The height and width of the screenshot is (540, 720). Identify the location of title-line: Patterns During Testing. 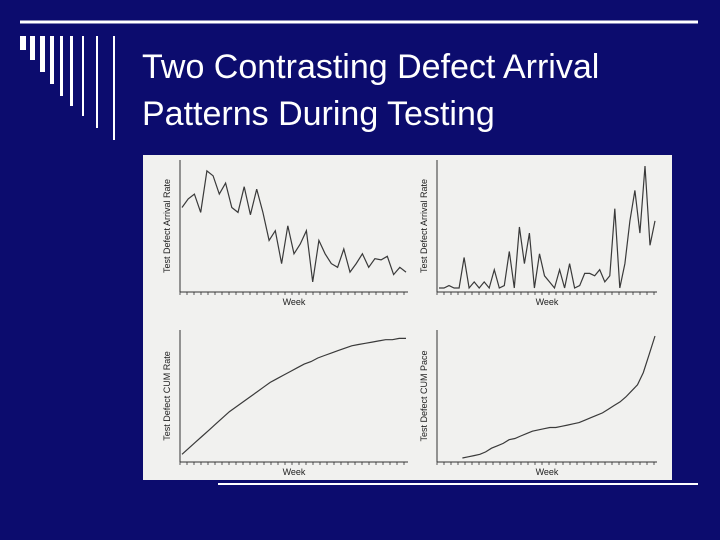
(318, 114).